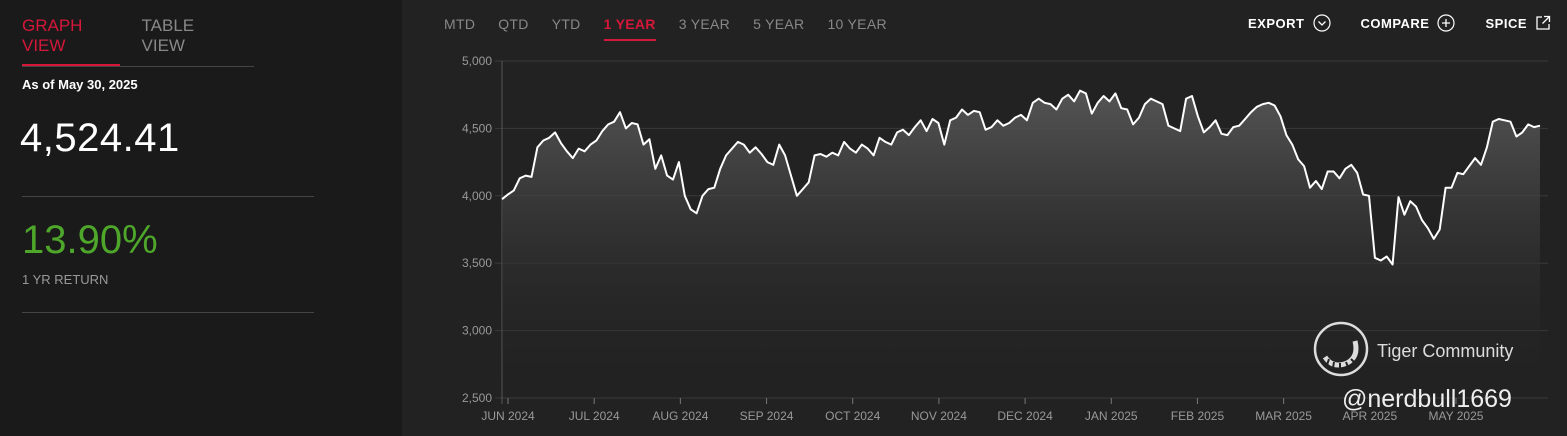 Image resolution: width=1567 pixels, height=436 pixels. What do you see at coordinates (71, 41) in the screenshot?
I see `tab-graph-view: GRAPH VIEW` at bounding box center [71, 41].